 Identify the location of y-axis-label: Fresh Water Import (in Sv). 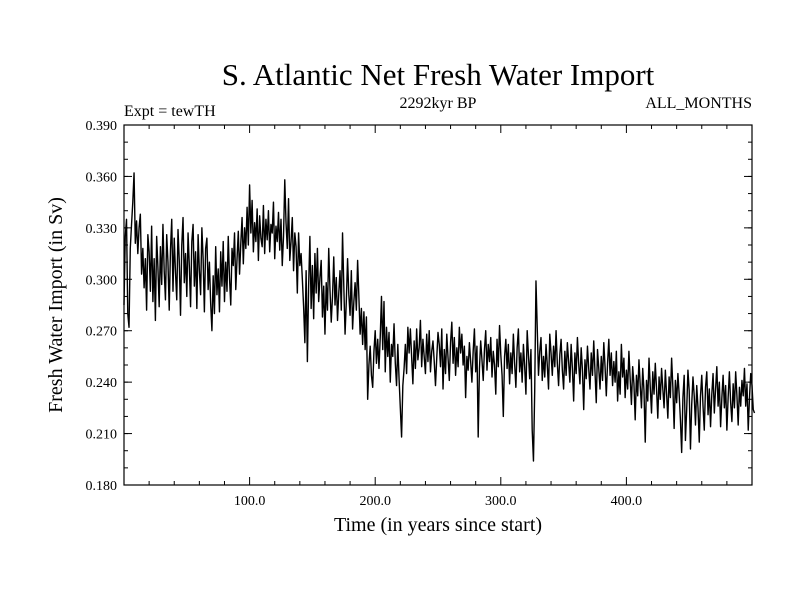
(56, 305).